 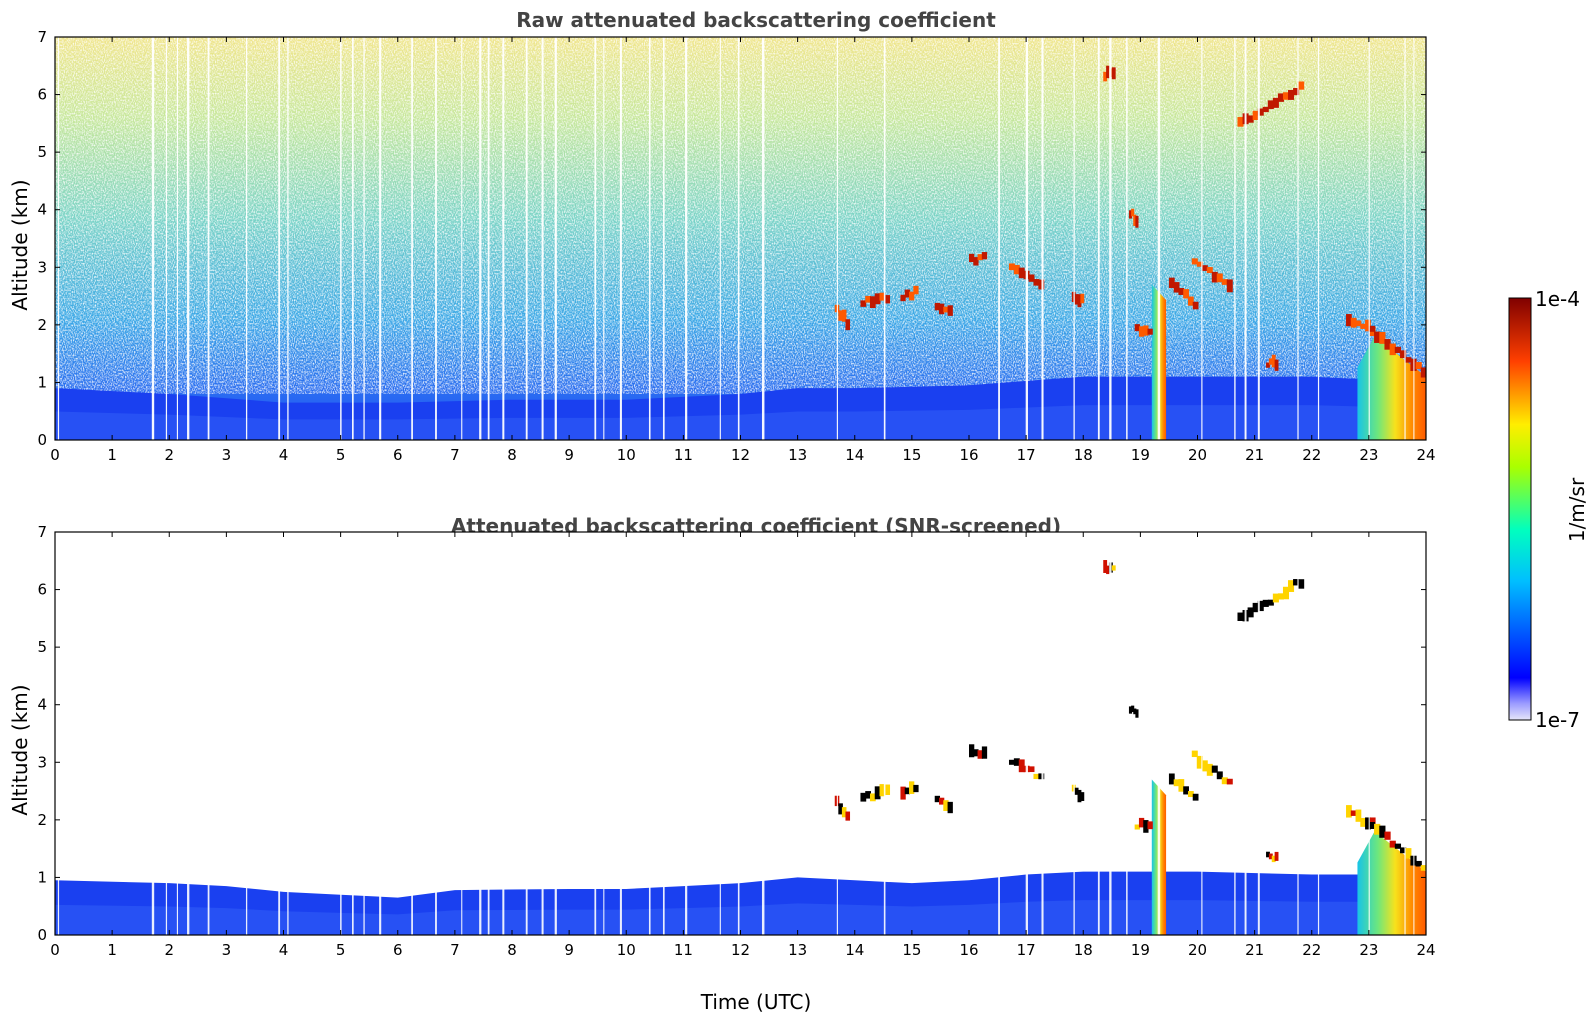 I want to click on y-tick-label: 6, so click(x=42, y=95).